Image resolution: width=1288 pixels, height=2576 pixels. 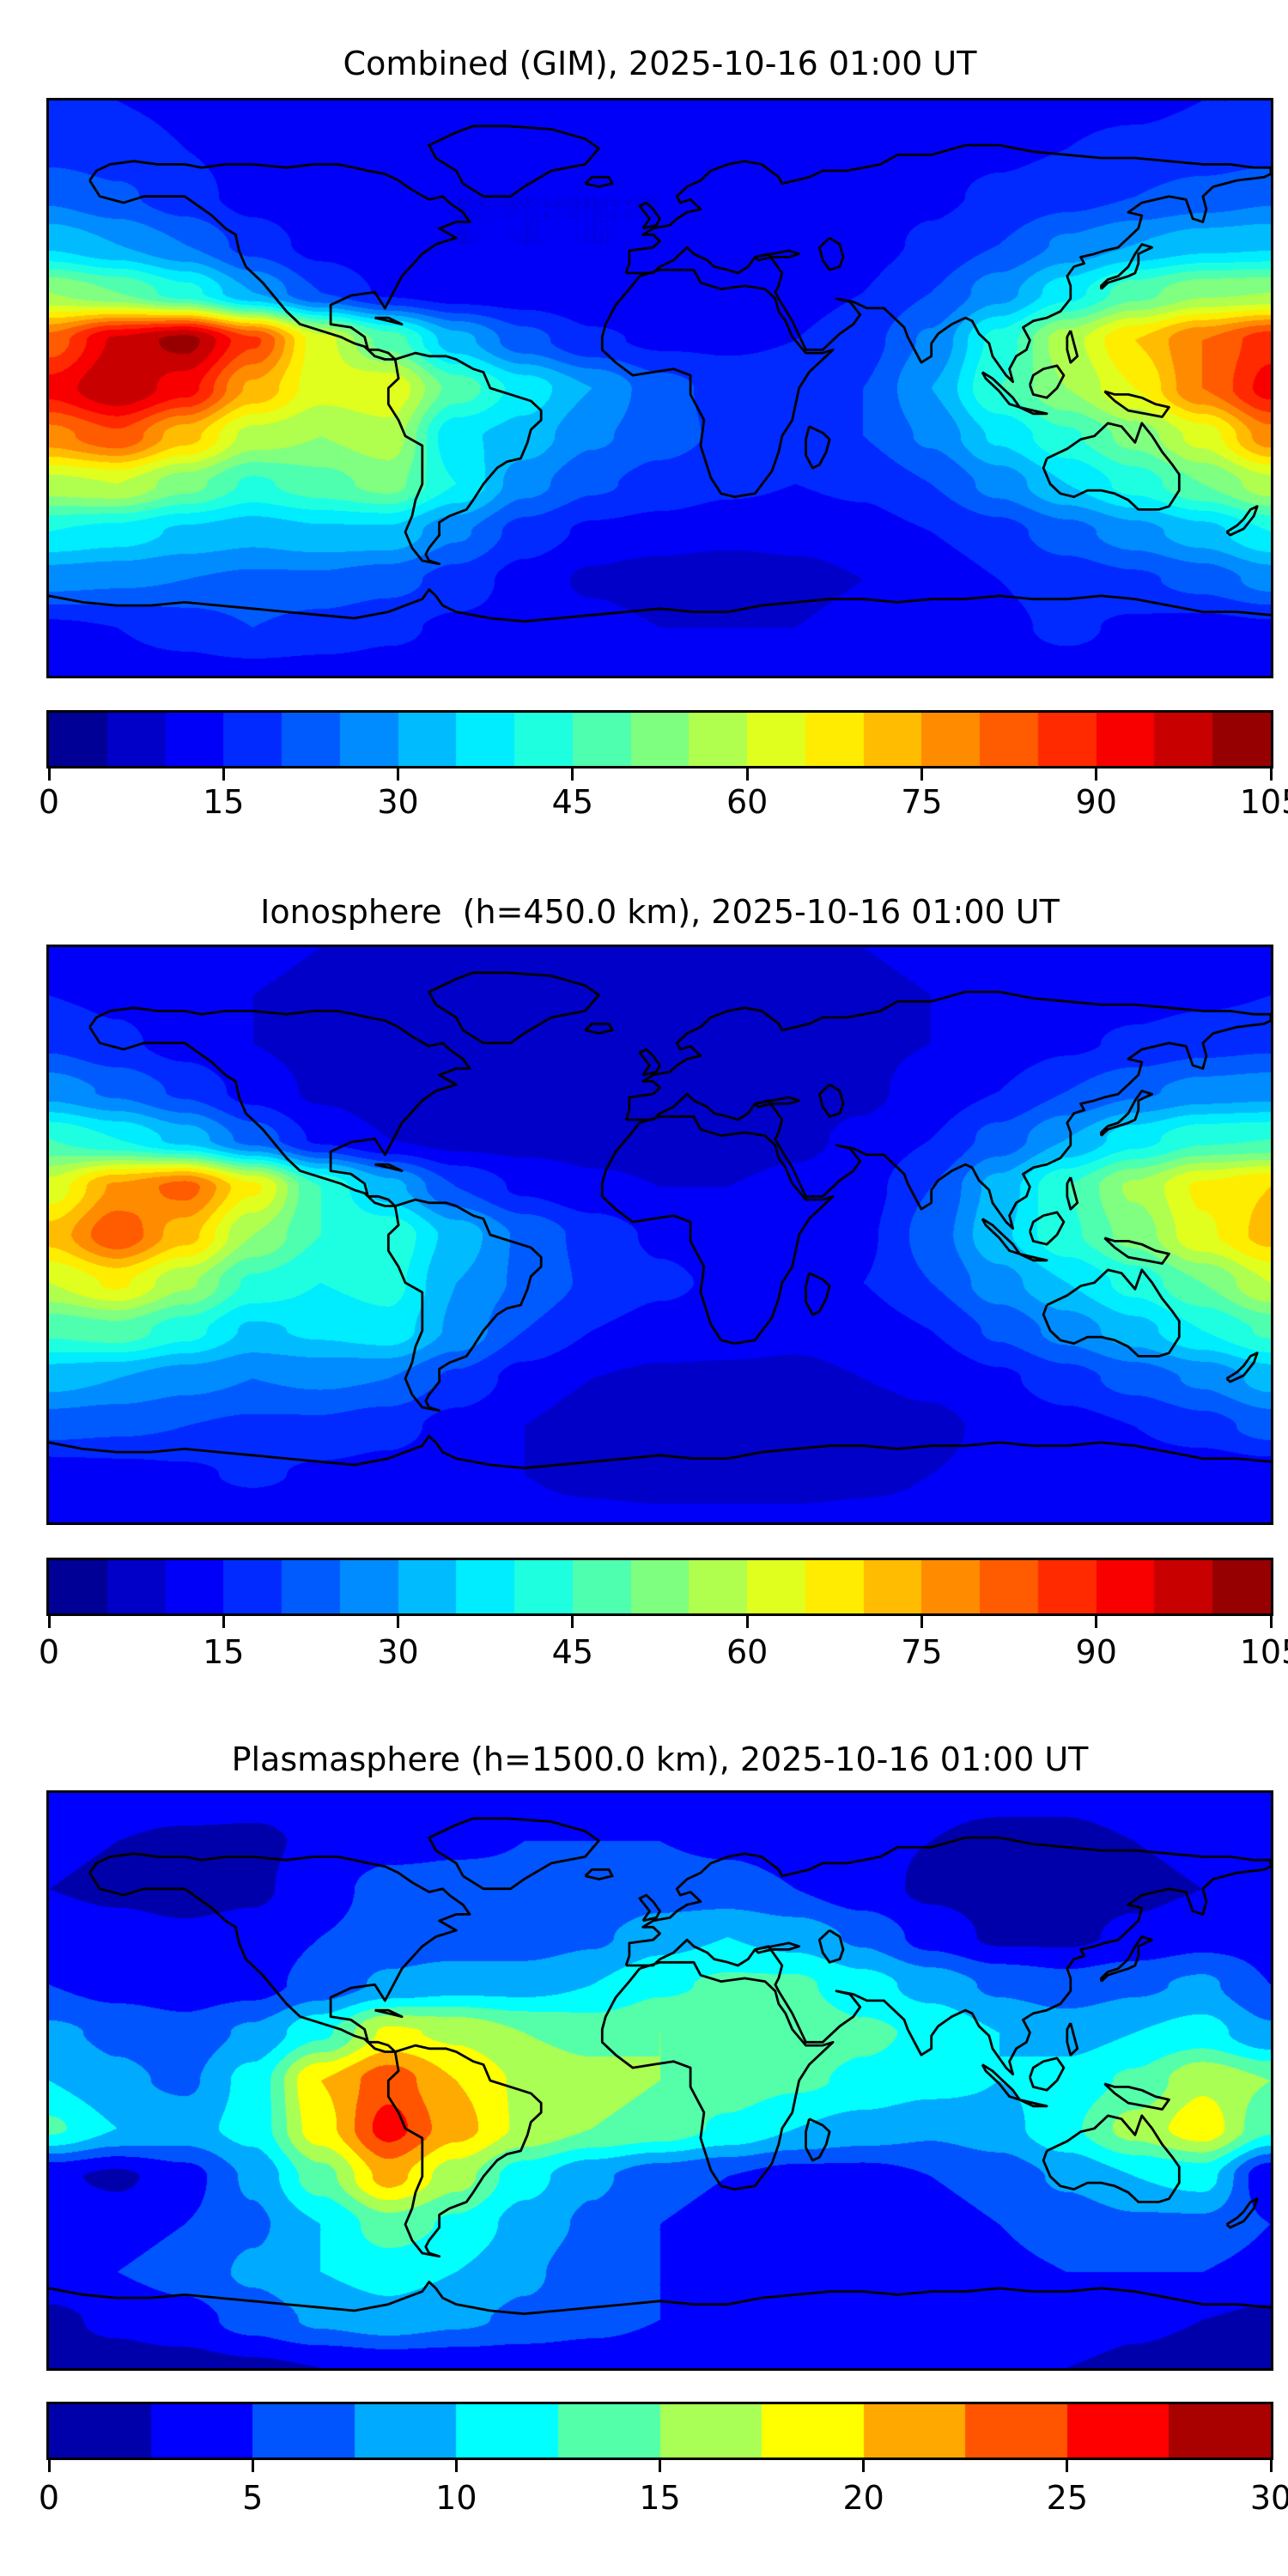 I want to click on panel-1-colorbar-canvas, so click(x=660, y=739).